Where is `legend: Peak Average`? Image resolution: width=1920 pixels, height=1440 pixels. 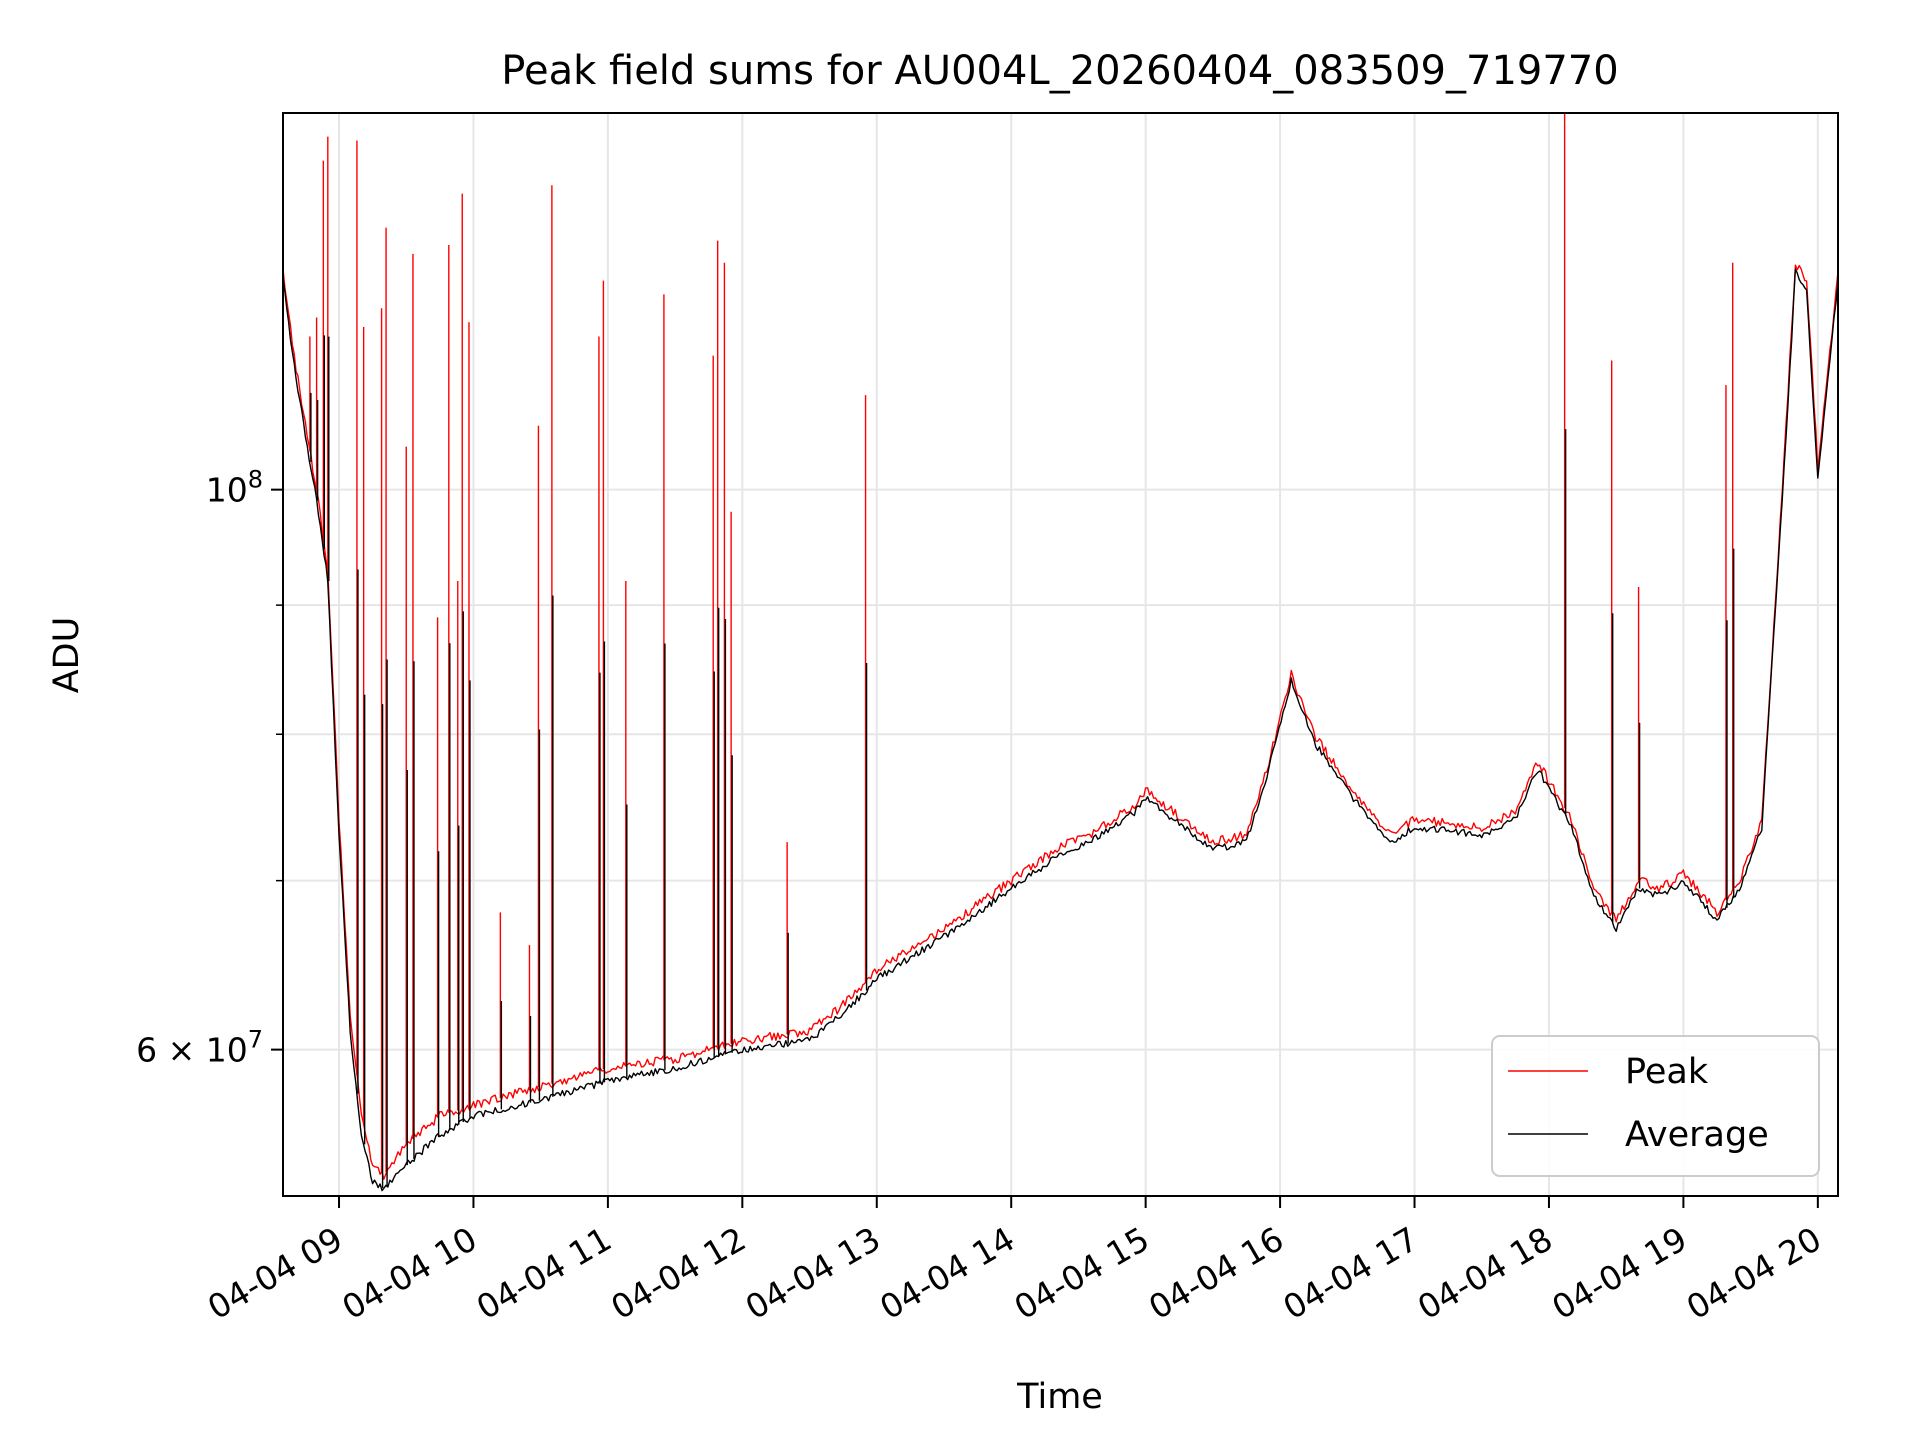 legend: Peak Average is located at coordinates (1655, 1106).